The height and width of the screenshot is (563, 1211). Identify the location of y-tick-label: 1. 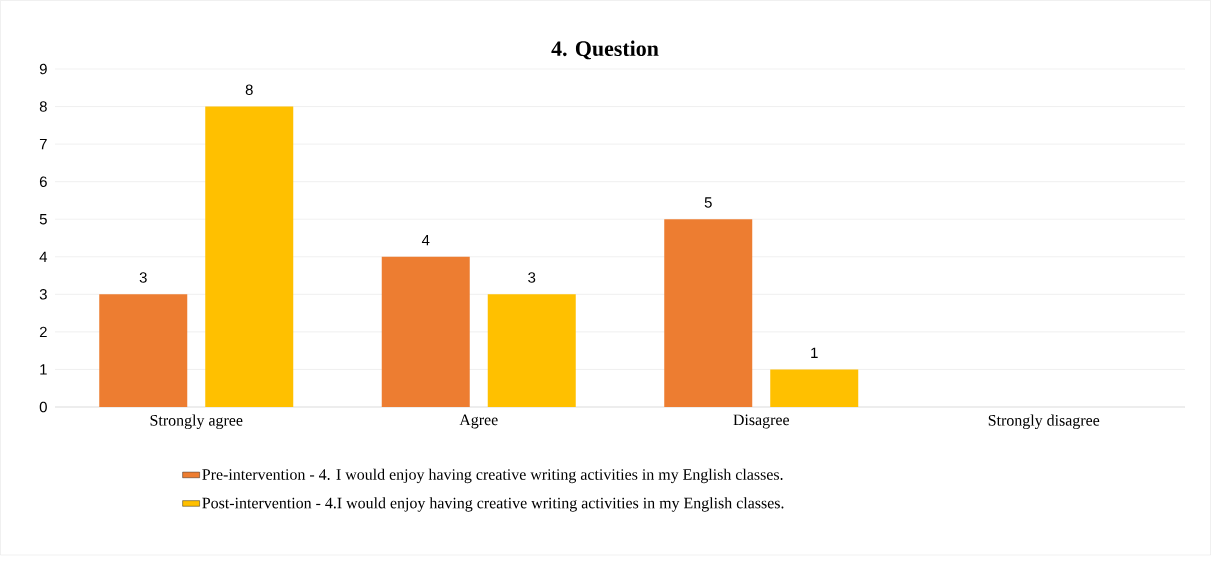
(43, 369).